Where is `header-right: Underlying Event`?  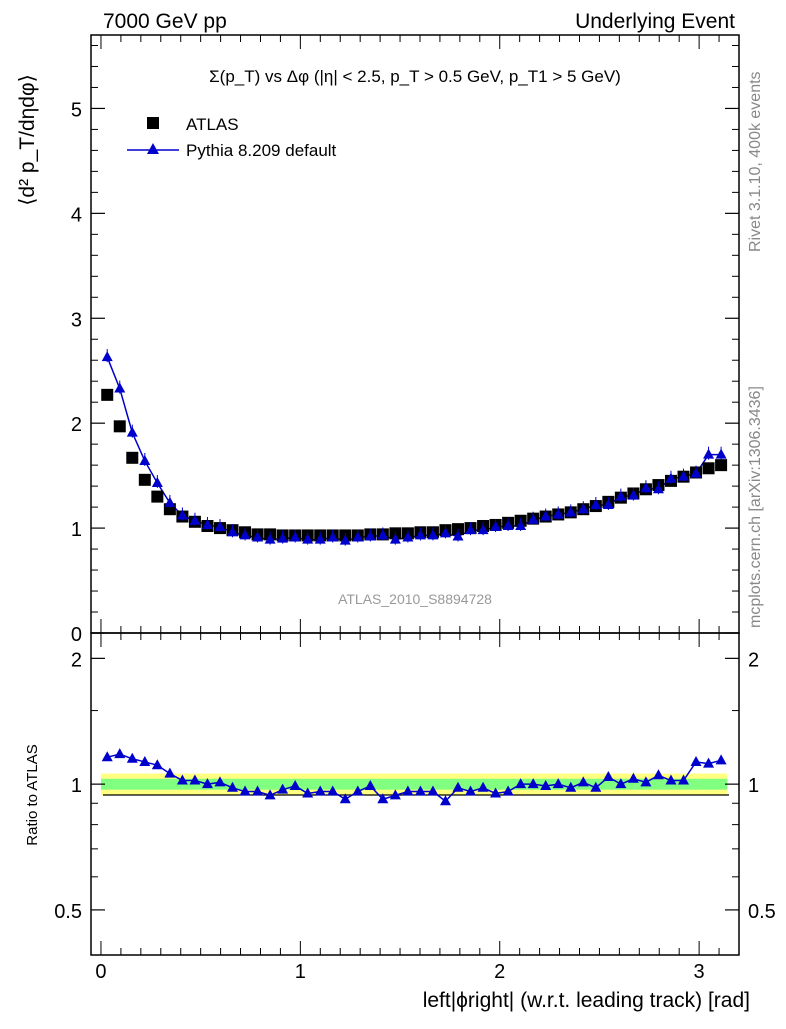
header-right: Underlying Event is located at coordinates (655, 21).